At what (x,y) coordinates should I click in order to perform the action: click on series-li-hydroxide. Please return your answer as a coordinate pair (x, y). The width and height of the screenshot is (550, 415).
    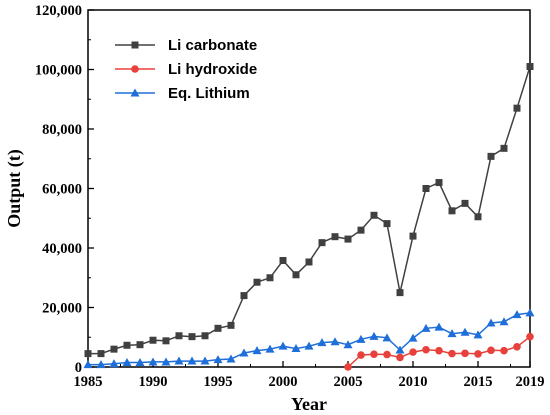
    Looking at the image, I should click on (439, 351).